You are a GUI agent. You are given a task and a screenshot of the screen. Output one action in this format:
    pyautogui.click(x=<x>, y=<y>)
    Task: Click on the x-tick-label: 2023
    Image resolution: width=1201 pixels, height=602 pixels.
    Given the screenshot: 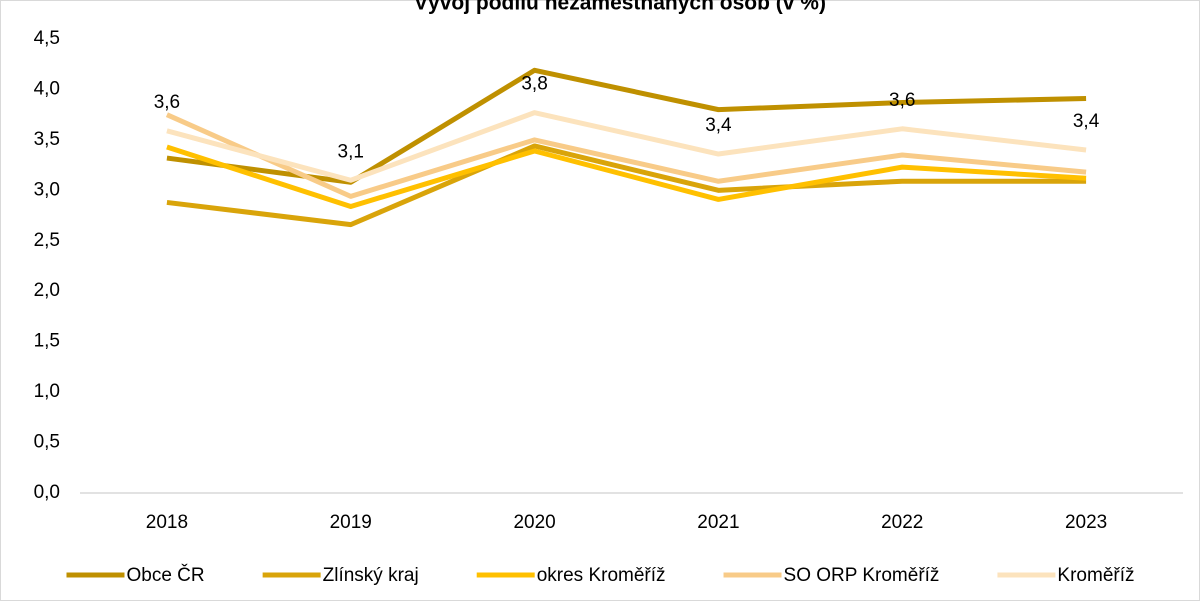 What is the action you would take?
    pyautogui.click(x=1086, y=522)
    